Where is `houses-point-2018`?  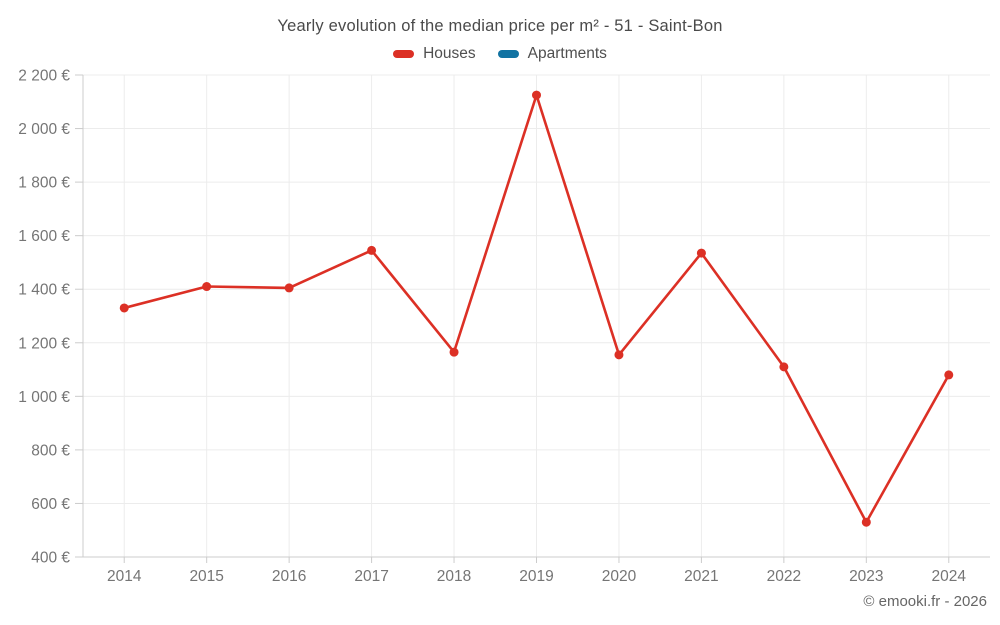
houses-point-2018 is located at coordinates (454, 352).